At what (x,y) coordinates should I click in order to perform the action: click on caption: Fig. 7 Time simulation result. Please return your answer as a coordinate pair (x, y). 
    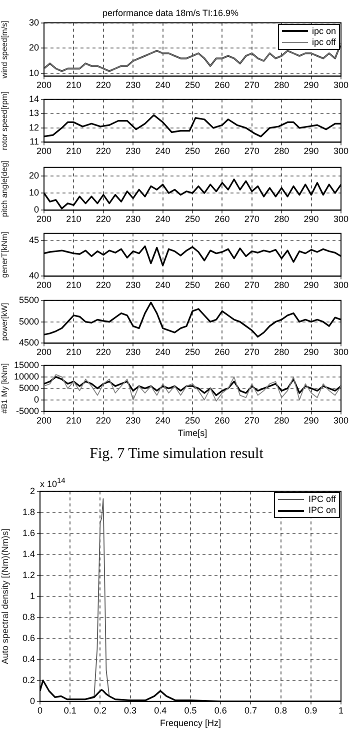
    Looking at the image, I should click on (176, 454).